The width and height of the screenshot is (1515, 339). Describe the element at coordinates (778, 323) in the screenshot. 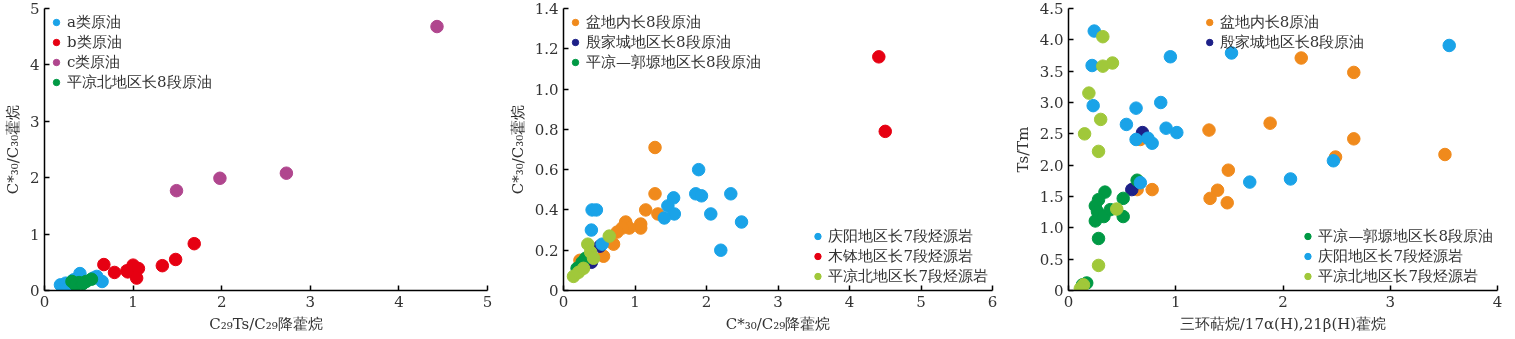

I see `x-axis-title: C*₃₀/C₂₉降藿烷` at that location.